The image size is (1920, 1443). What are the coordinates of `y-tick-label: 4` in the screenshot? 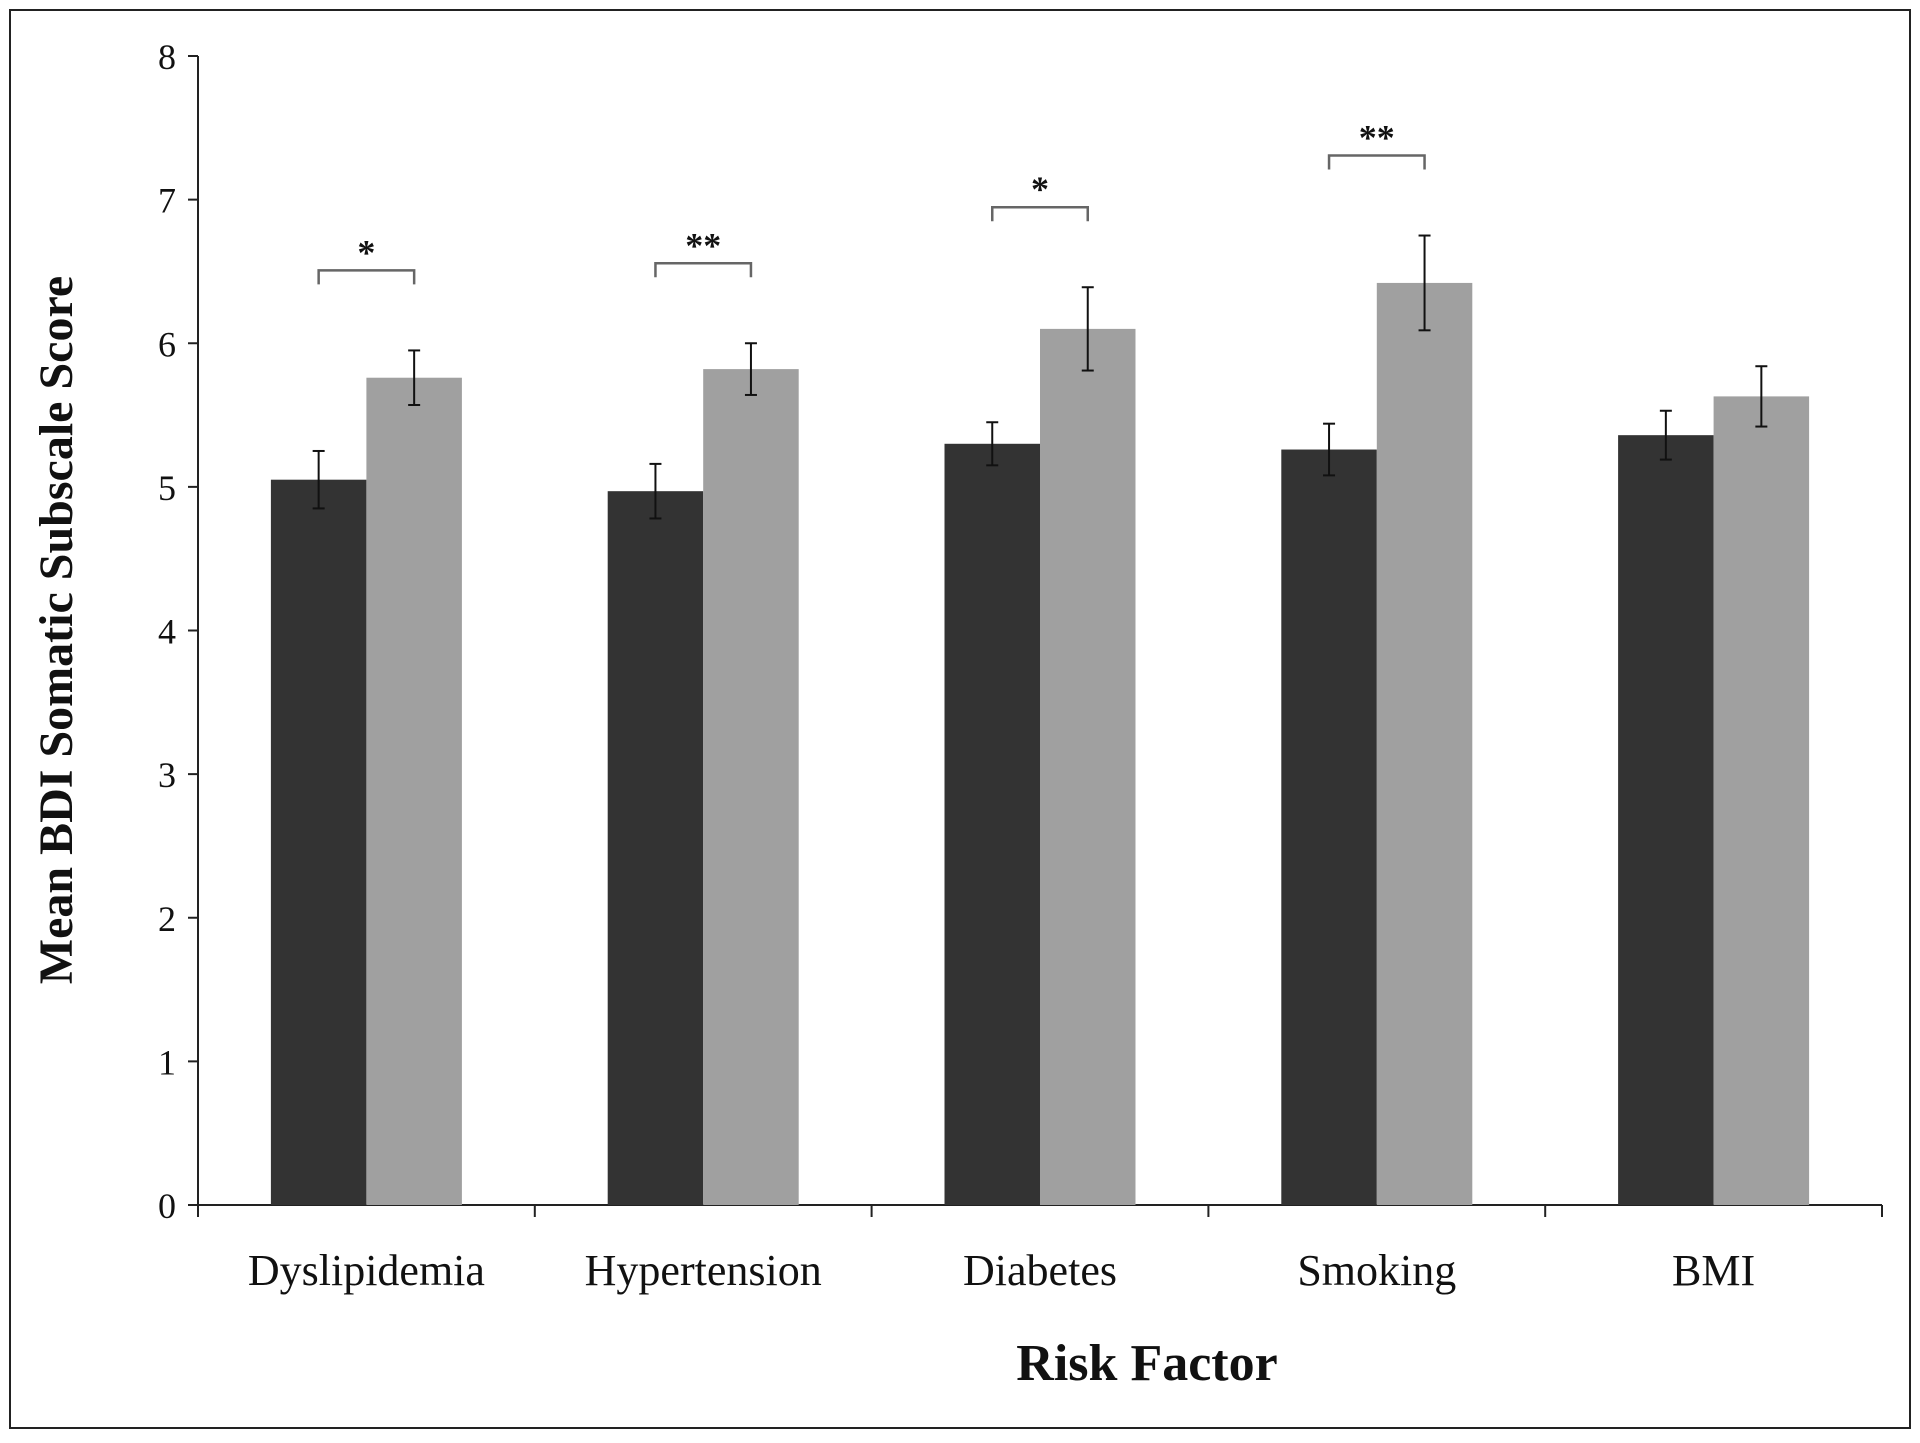 It's located at (167, 632).